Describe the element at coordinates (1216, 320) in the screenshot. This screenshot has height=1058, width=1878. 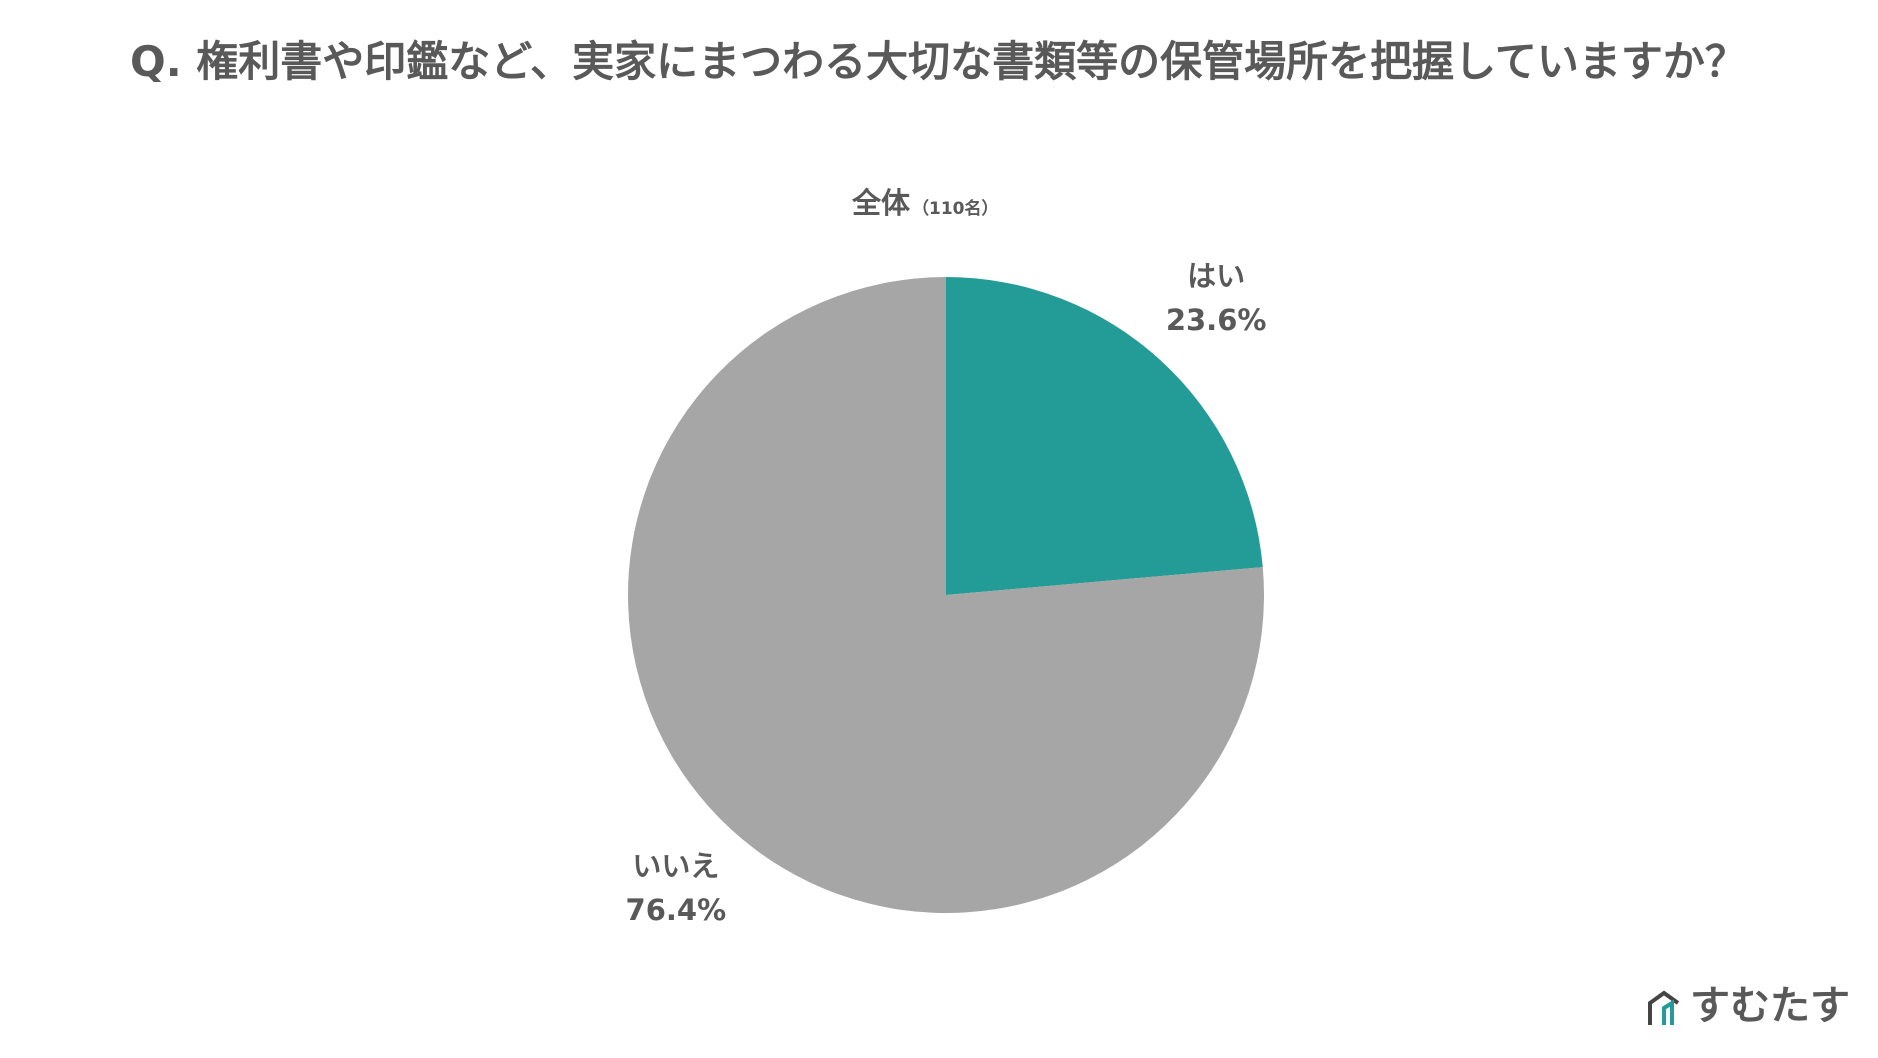
I see `value-label: 23.6%` at that location.